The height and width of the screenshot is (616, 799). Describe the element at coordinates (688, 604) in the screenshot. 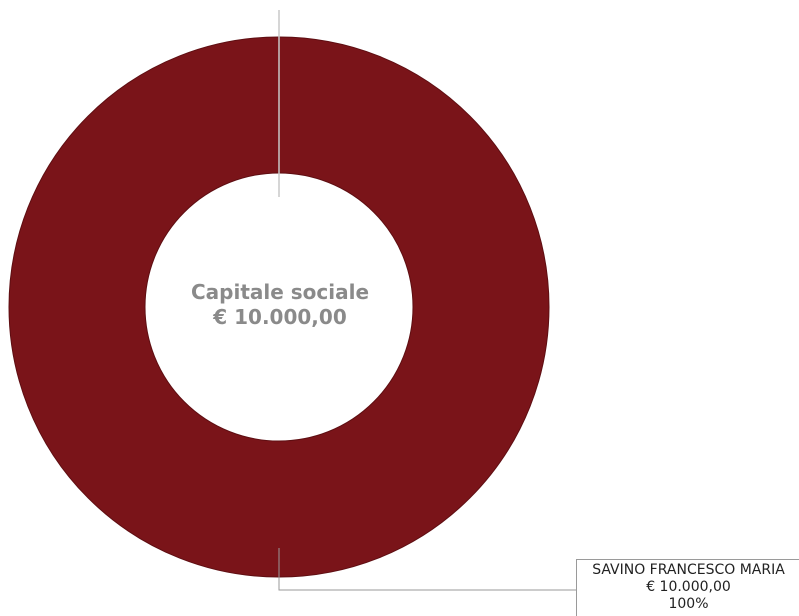

I see `slice-callout-percent: 100%` at that location.